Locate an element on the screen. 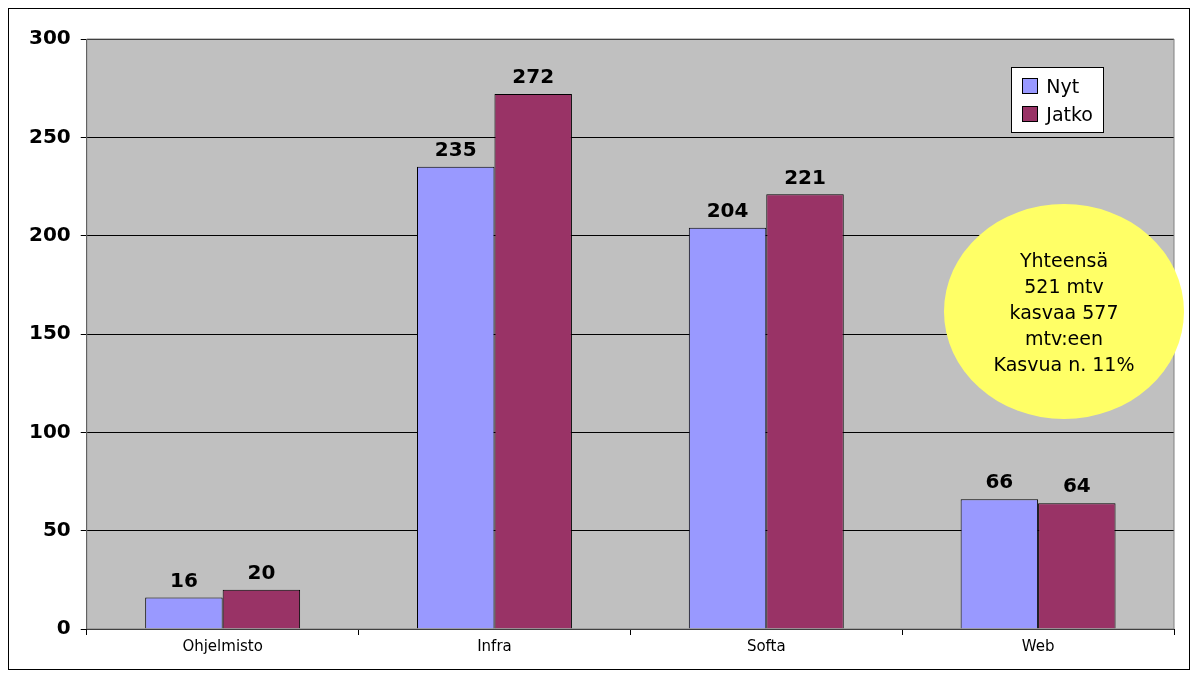 Image resolution: width=1197 pixels, height=677 pixels. data-label: 272 is located at coordinates (533, 76).